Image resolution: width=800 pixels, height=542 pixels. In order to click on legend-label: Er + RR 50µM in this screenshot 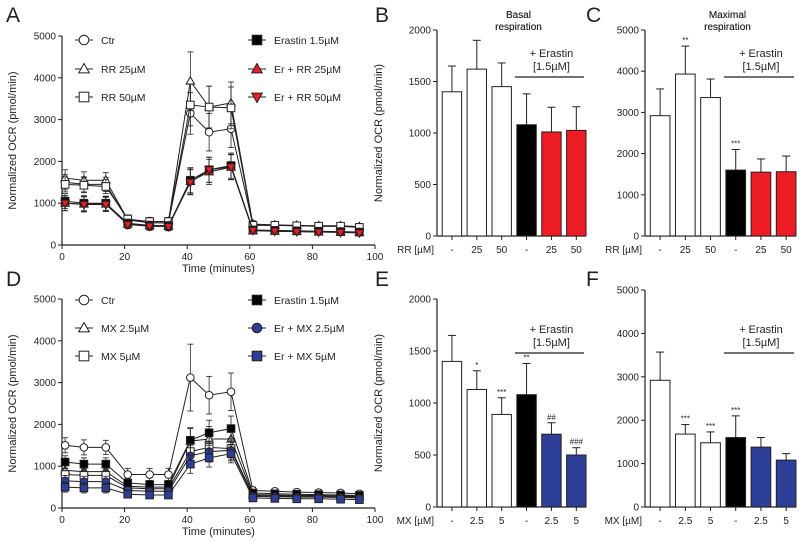, I will do `click(307, 98)`.